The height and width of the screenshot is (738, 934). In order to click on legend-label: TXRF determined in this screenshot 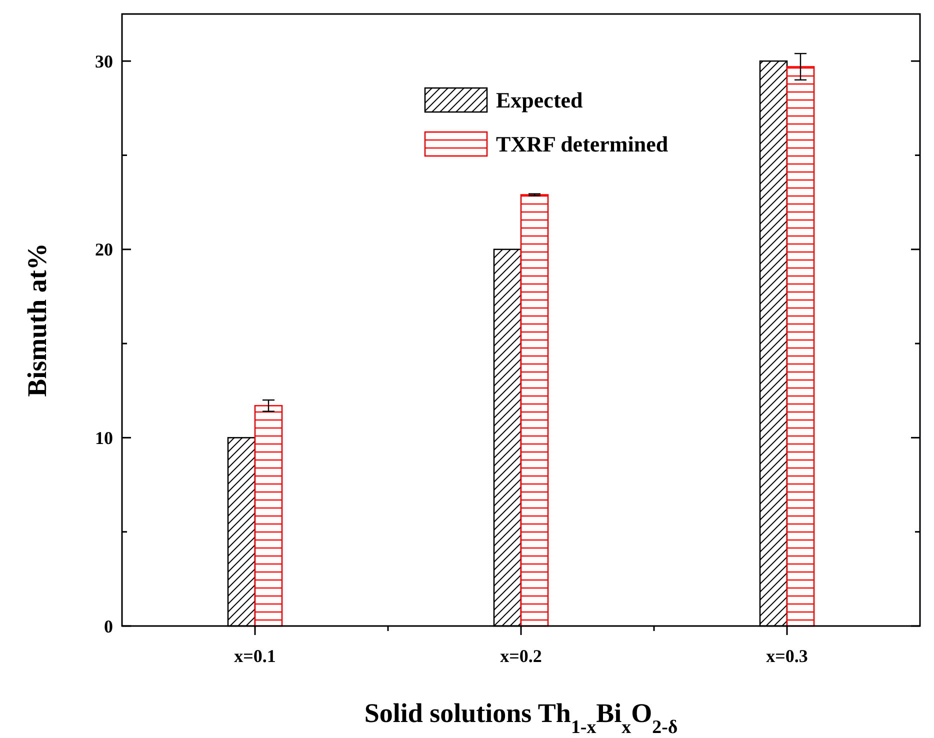, I will do `click(582, 144)`.